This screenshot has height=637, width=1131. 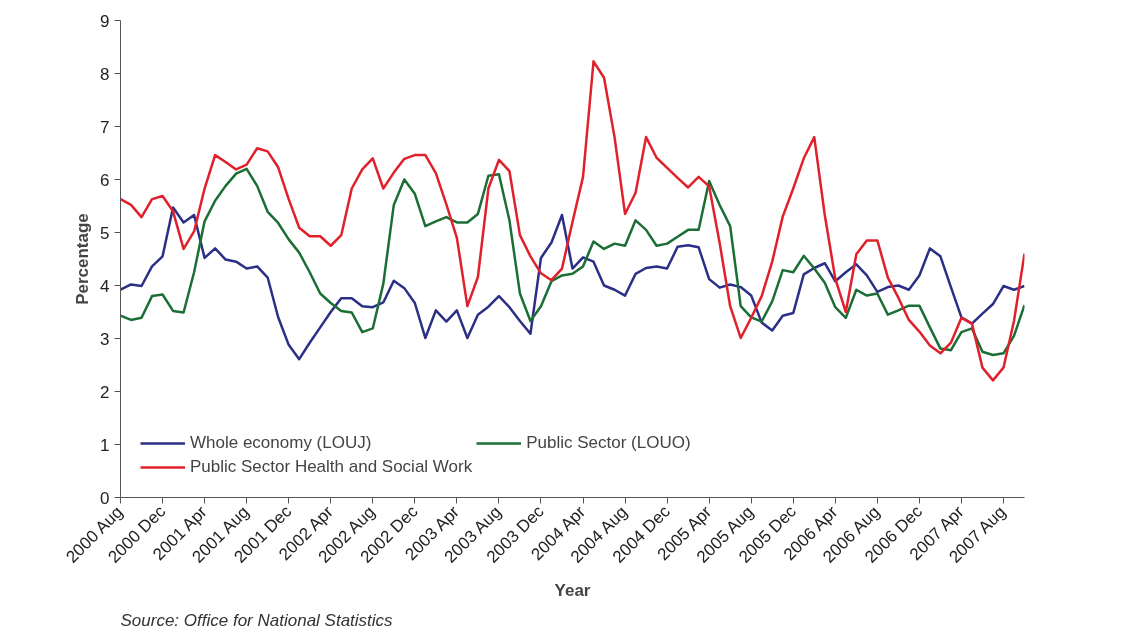 What do you see at coordinates (83, 259) in the screenshot?
I see `y-axis-title: Percentage` at bounding box center [83, 259].